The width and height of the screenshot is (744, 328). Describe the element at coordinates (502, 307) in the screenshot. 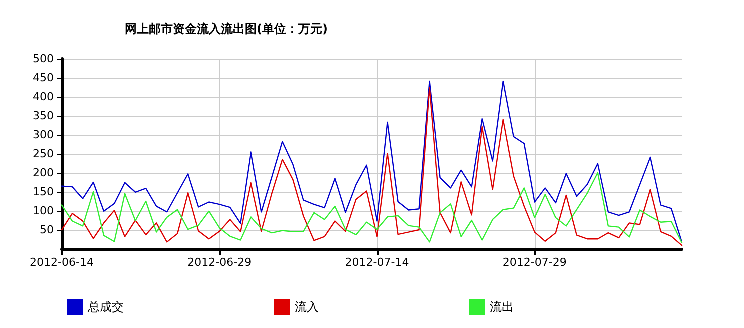

I see `legend-label: 流出` at that location.